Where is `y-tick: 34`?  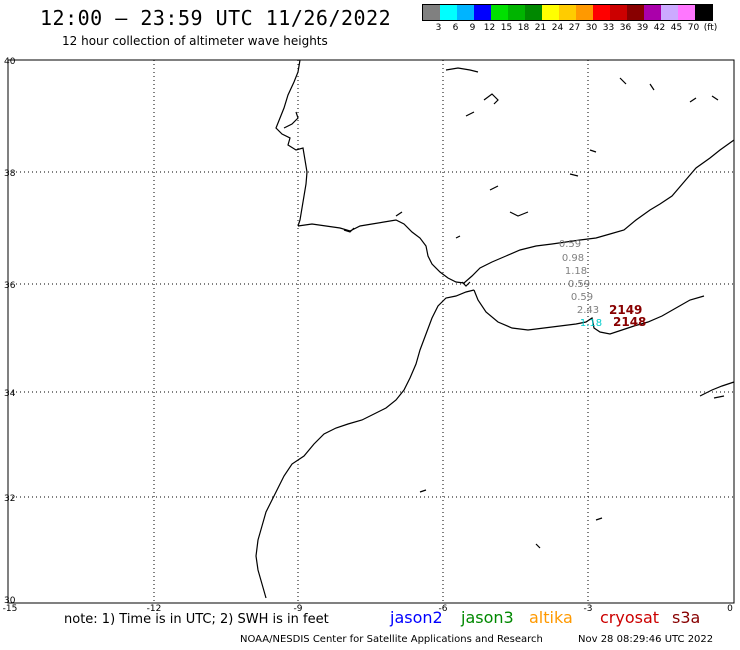 y-tick: 34 is located at coordinates (10, 394).